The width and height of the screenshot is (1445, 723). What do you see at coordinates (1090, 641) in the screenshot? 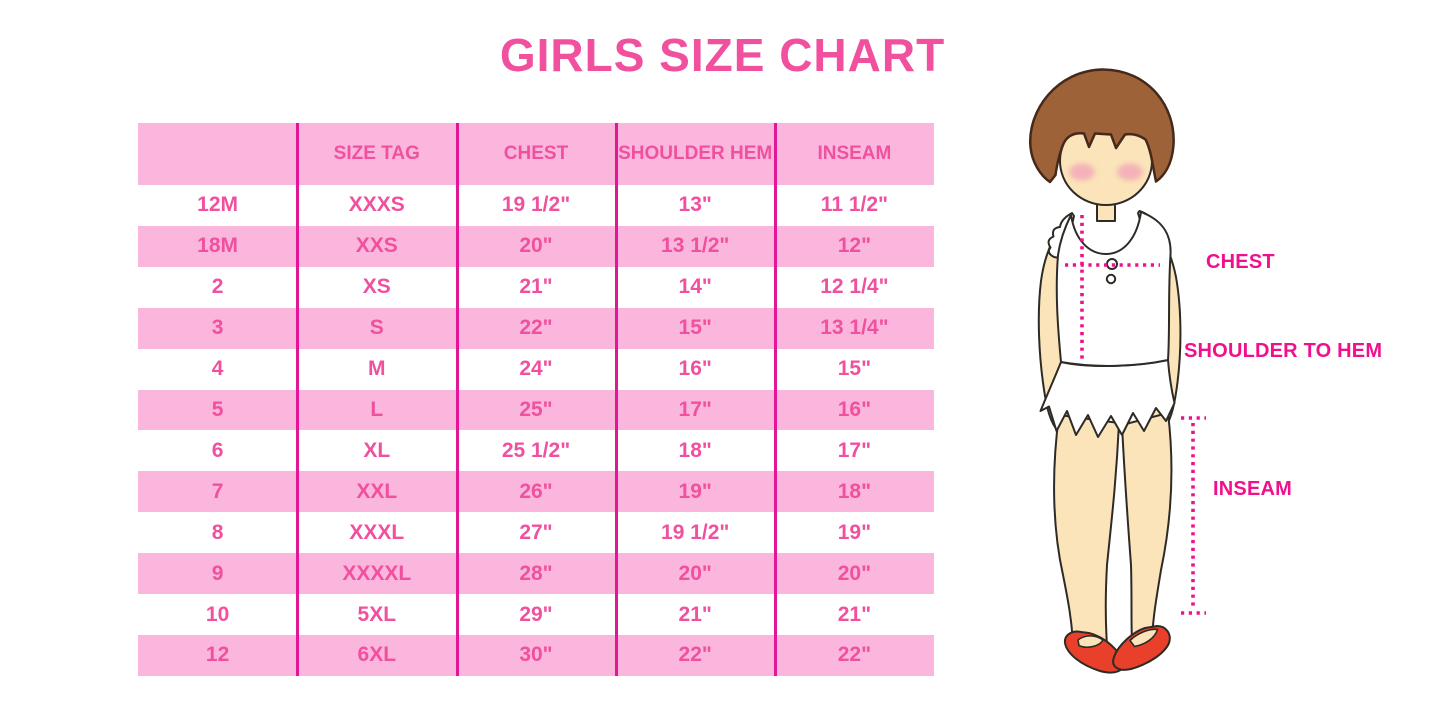
I see `left-shoe-opening` at bounding box center [1090, 641].